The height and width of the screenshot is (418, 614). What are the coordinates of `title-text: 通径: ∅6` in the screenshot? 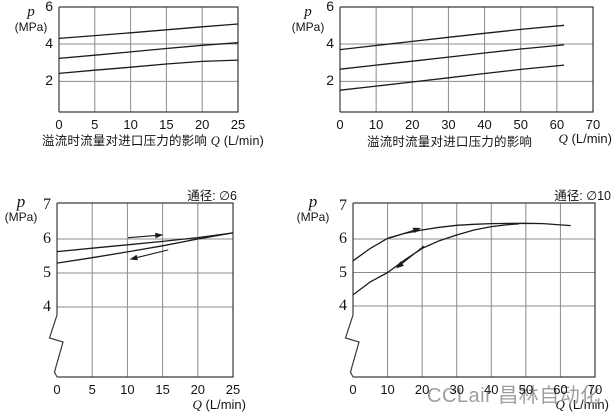 It's located at (212, 196).